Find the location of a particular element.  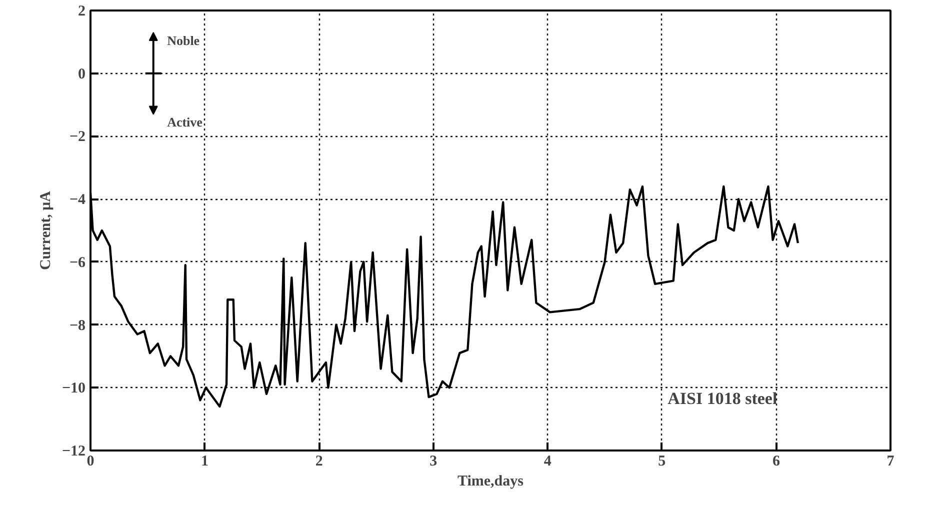

x-tick-label: 6 is located at coordinates (776, 462).